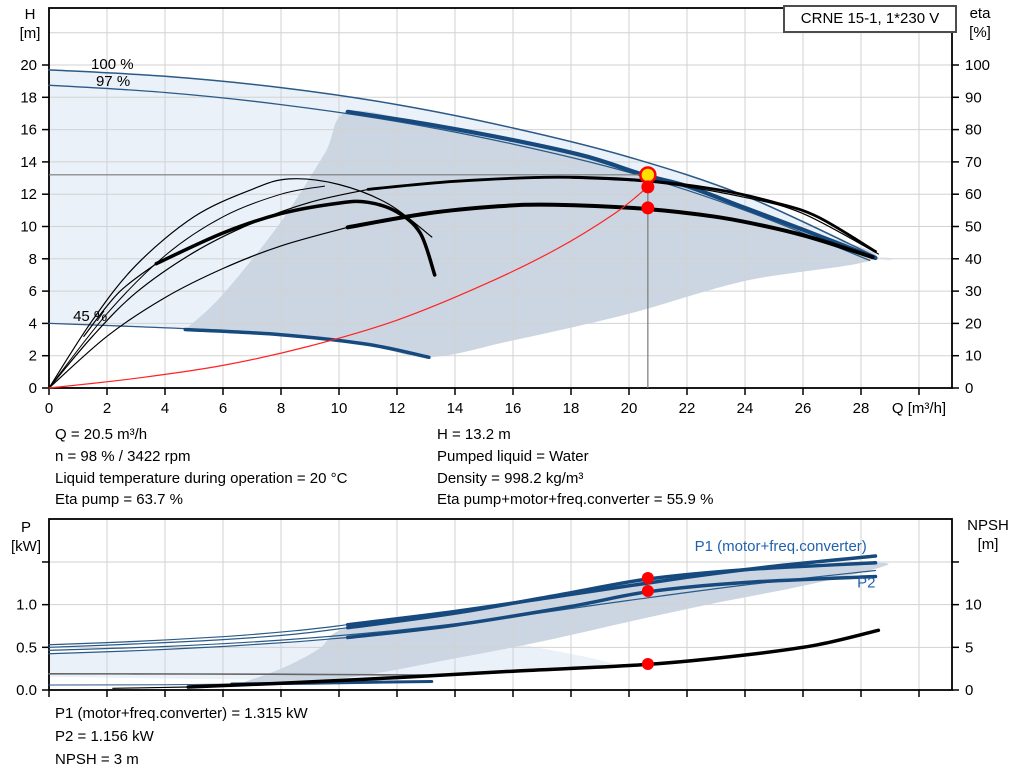 The width and height of the screenshot is (1024, 781). I want to click on eta-axis-title: eta [%], so click(980, 23).